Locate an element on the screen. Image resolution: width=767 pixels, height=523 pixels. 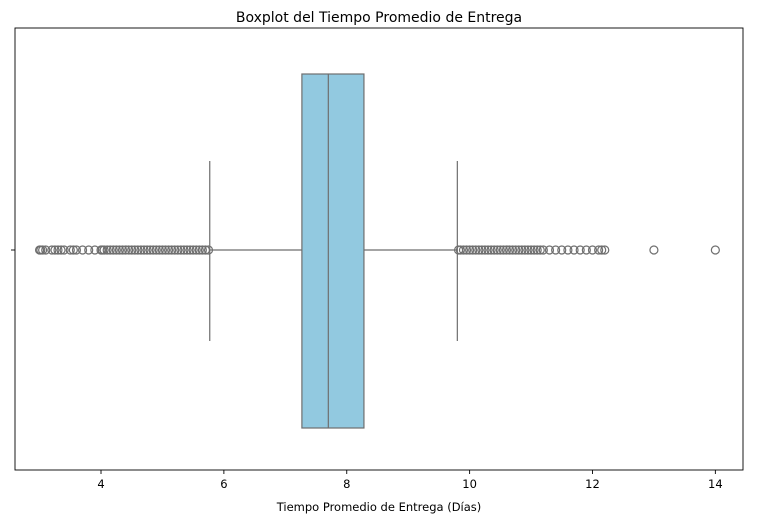
x-tick-label: 10 is located at coordinates (469, 484).